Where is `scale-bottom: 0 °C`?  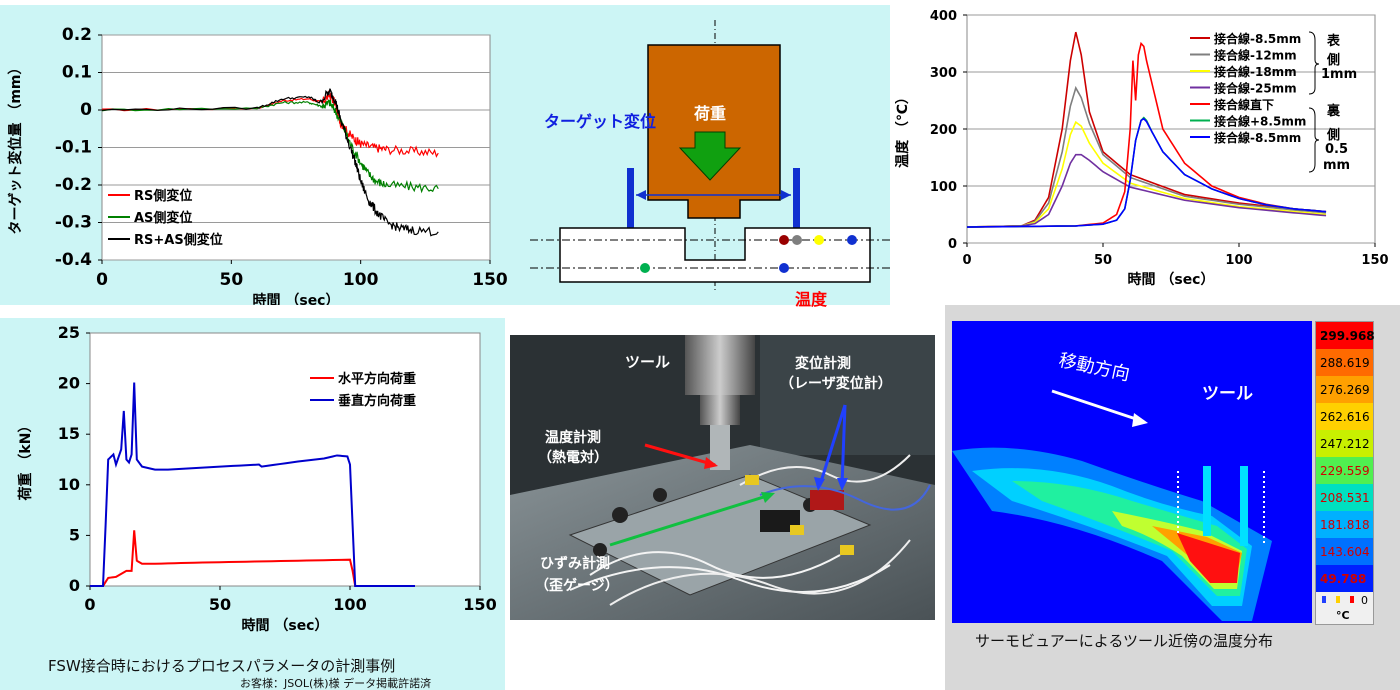
scale-bottom: 0 °C is located at coordinates (1344, 609).